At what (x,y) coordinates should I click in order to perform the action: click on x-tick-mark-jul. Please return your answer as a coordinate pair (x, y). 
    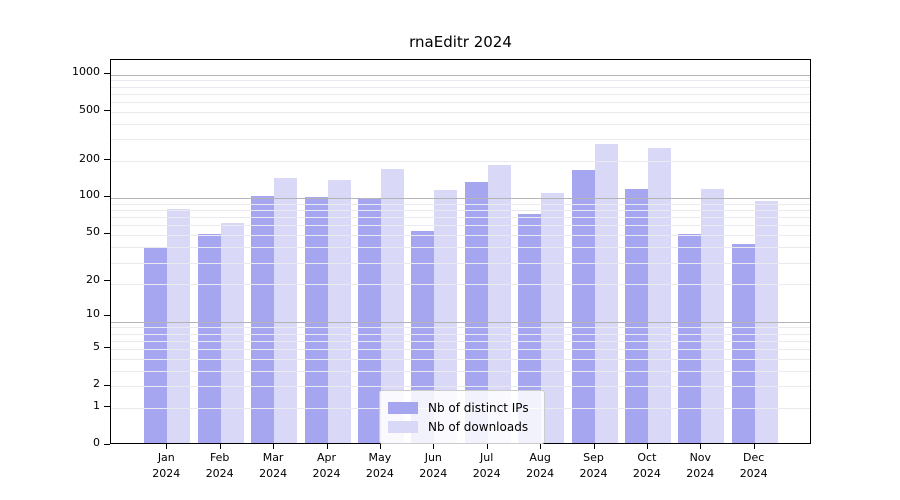
    Looking at the image, I should click on (487, 446).